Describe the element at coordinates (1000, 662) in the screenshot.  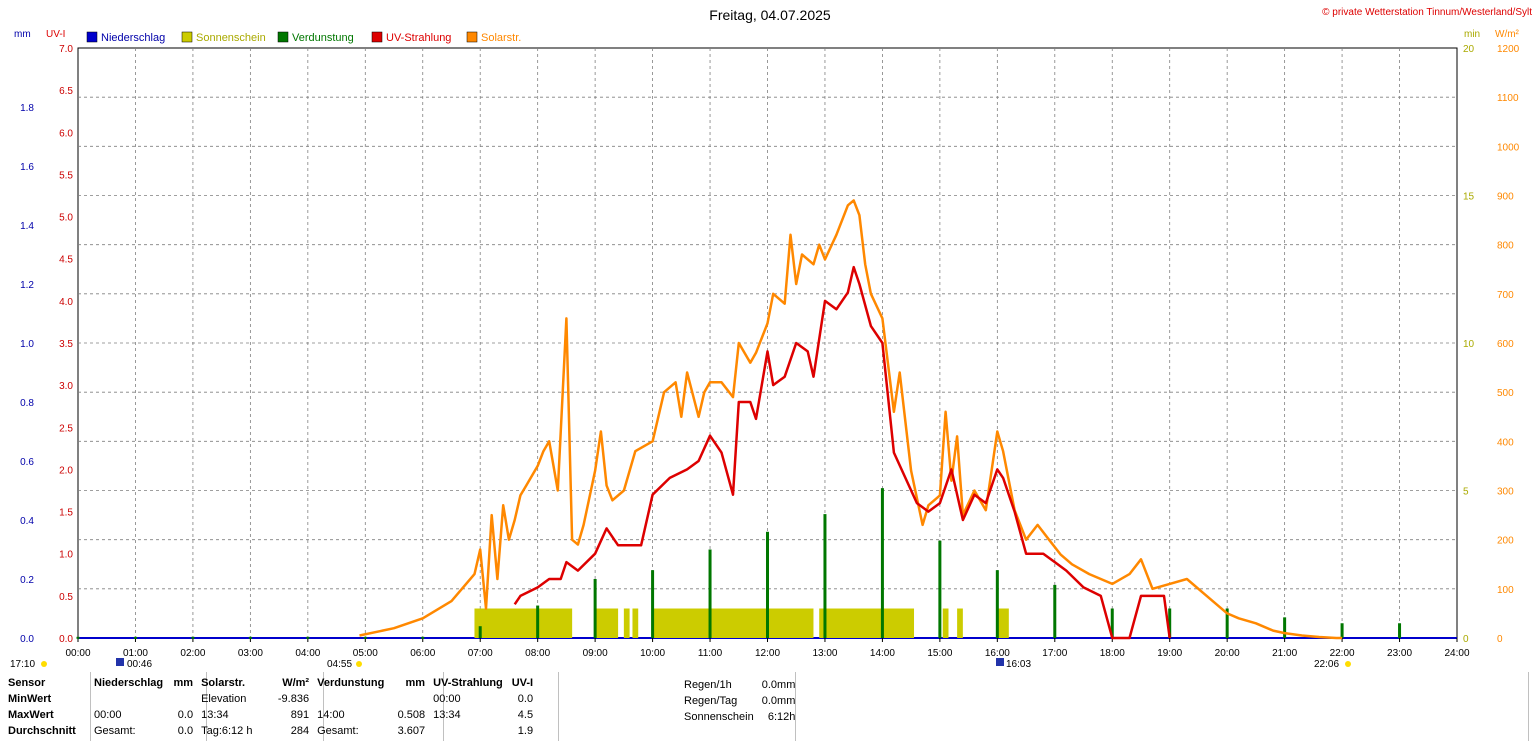
I see `moon-icon` at that location.